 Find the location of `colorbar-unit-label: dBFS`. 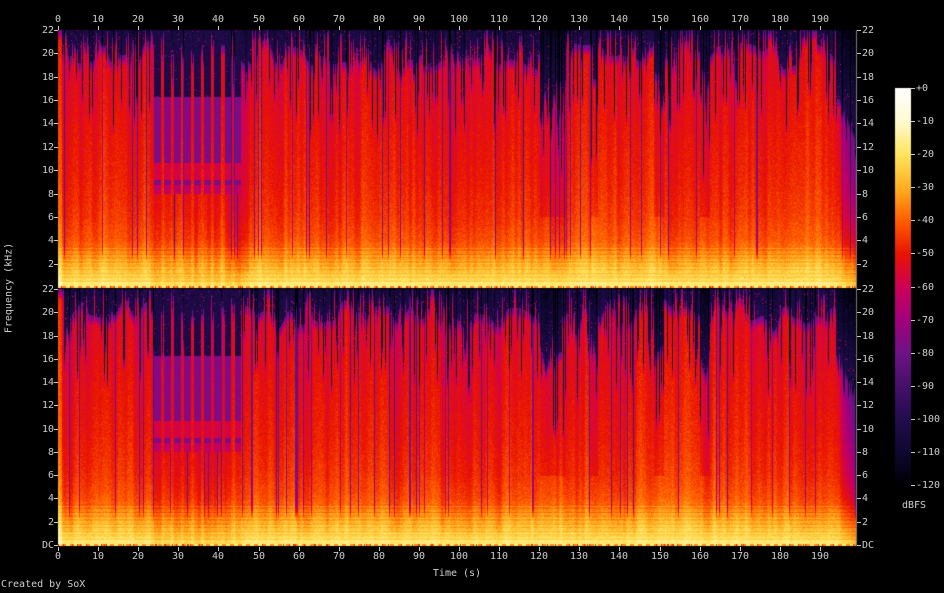

colorbar-unit-label: dBFS is located at coordinates (914, 505).